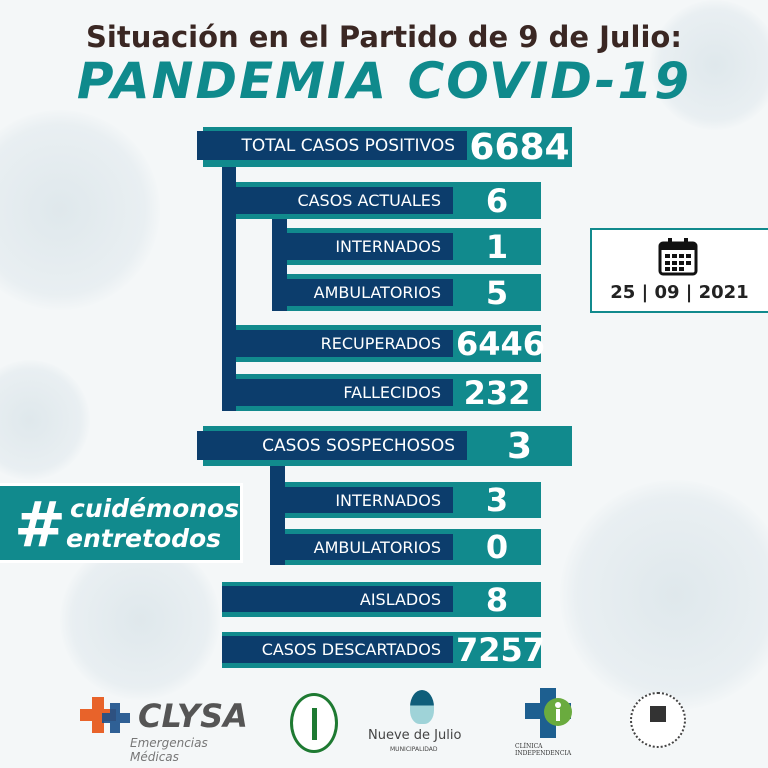 Image resolution: width=768 pixels, height=768 pixels. Describe the element at coordinates (658, 714) in the screenshot. I see `cross-icon` at that location.